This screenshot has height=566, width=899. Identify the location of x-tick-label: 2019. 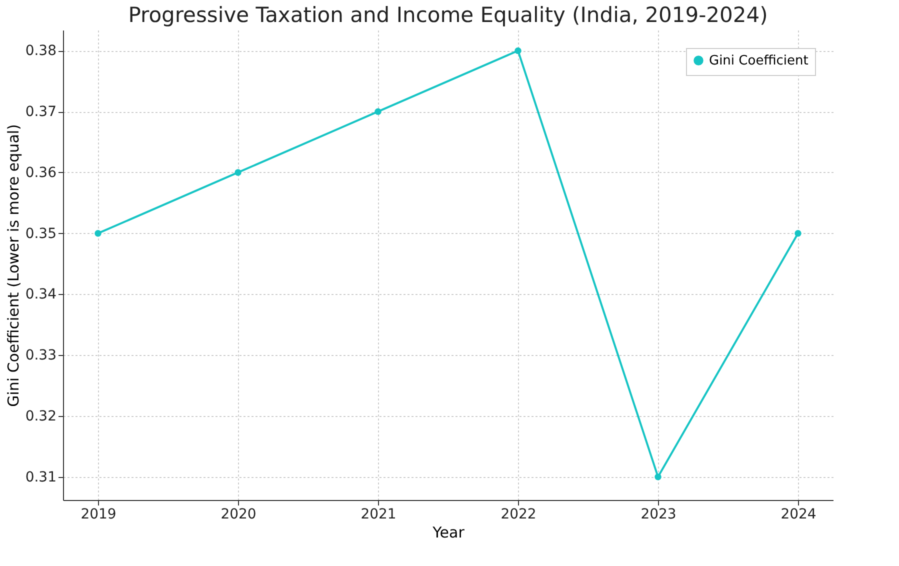
(98, 514).